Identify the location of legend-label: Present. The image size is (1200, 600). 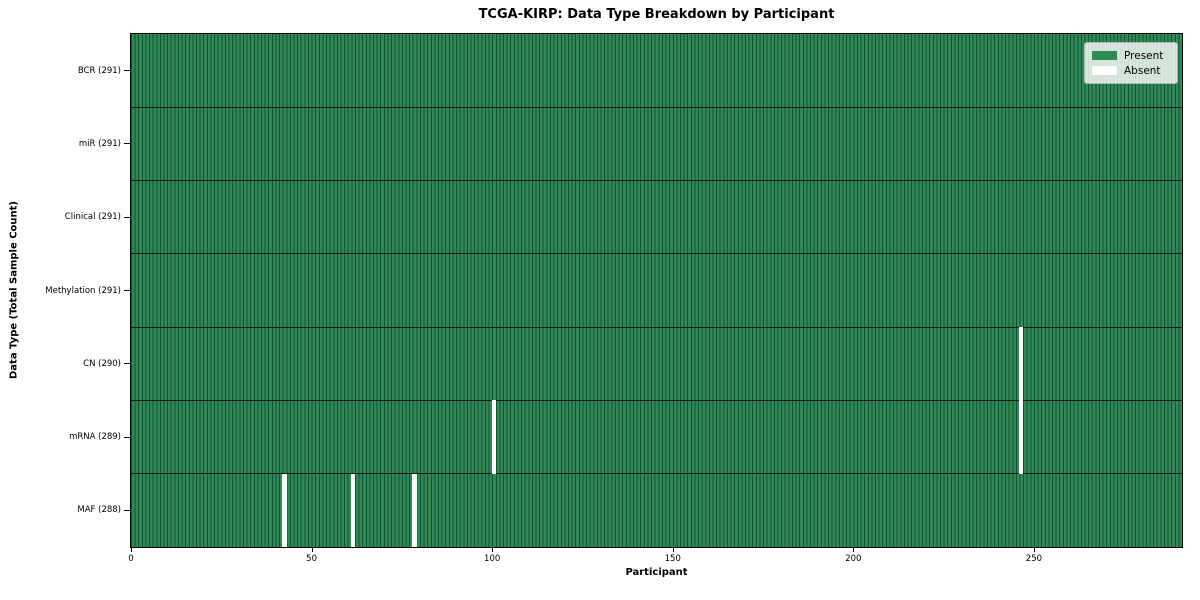
(1144, 55).